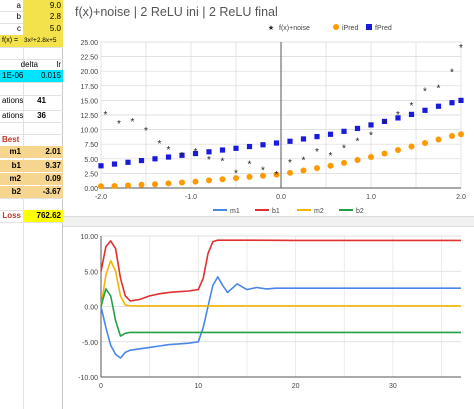  What do you see at coordinates (29, 64) in the screenshot?
I see `sheet-cell: delta` at bounding box center [29, 64].